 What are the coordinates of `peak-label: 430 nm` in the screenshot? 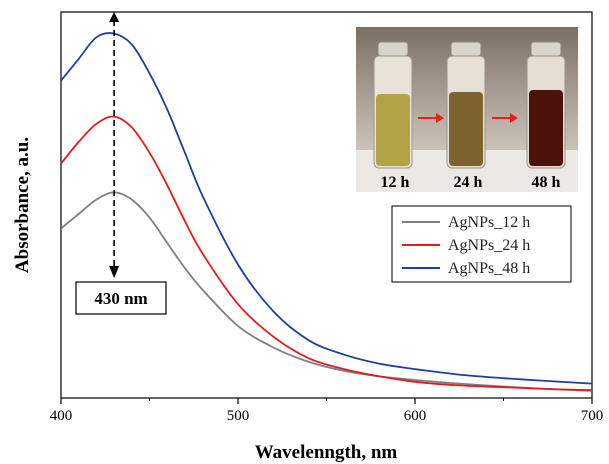 It's located at (120, 298).